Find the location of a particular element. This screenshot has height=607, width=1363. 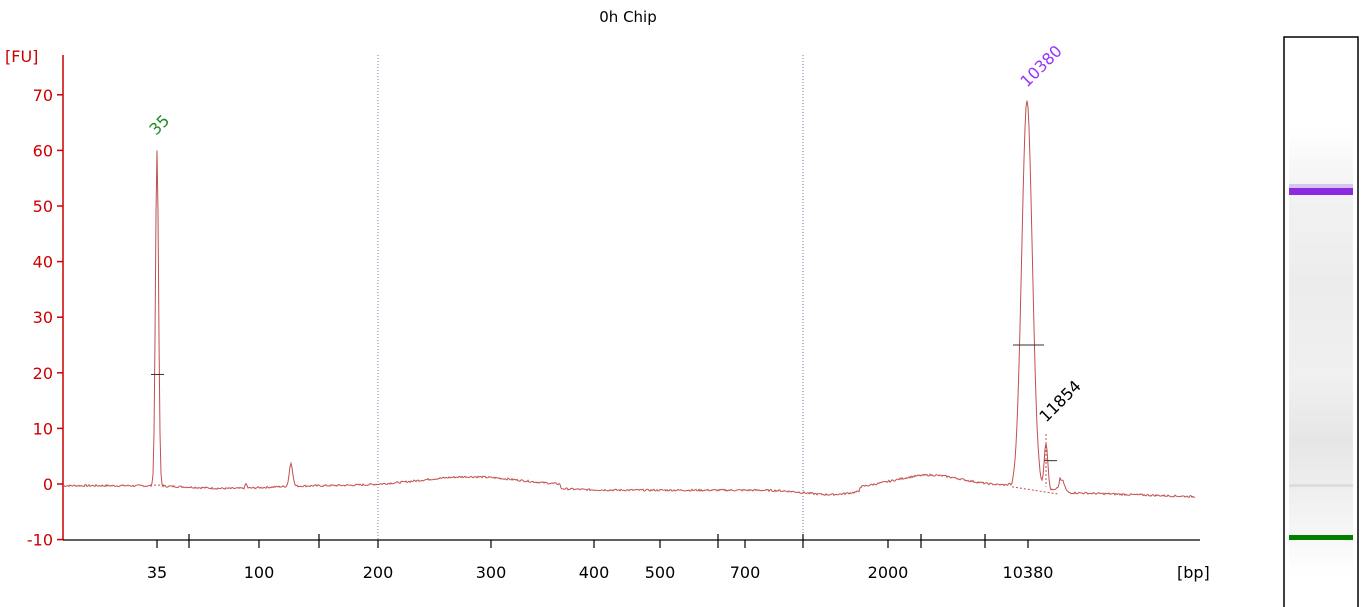

y-tick-label: -10 is located at coordinates (40, 540).